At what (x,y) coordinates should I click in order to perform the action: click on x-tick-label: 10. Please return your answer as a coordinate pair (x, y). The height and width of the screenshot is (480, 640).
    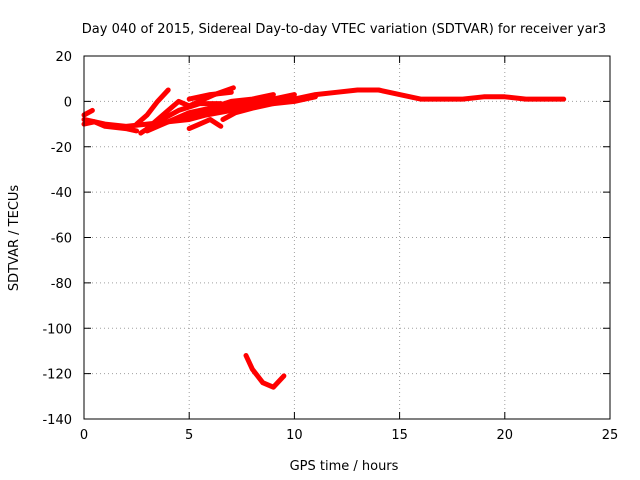
    Looking at the image, I should click on (294, 435).